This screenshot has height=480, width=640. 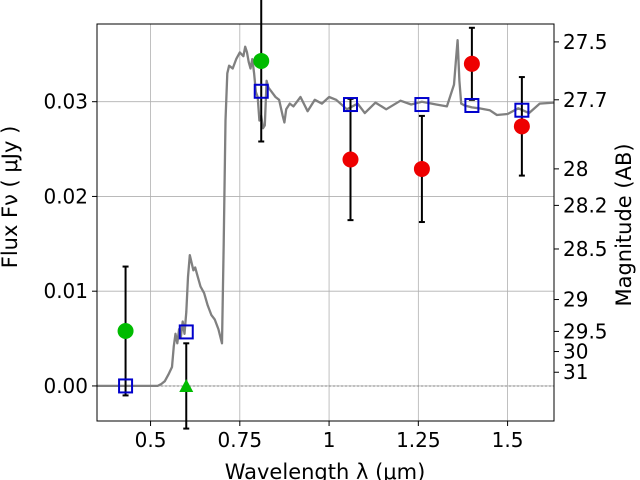 I want to click on y2-tick-label: 29.5, so click(x=585, y=331).